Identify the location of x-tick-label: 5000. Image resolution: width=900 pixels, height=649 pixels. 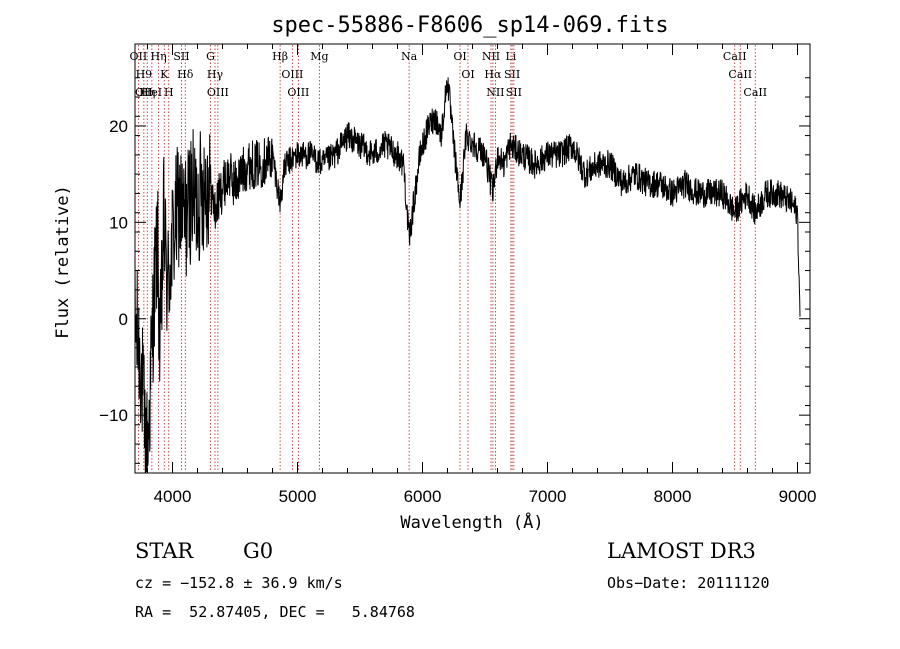
(298, 496).